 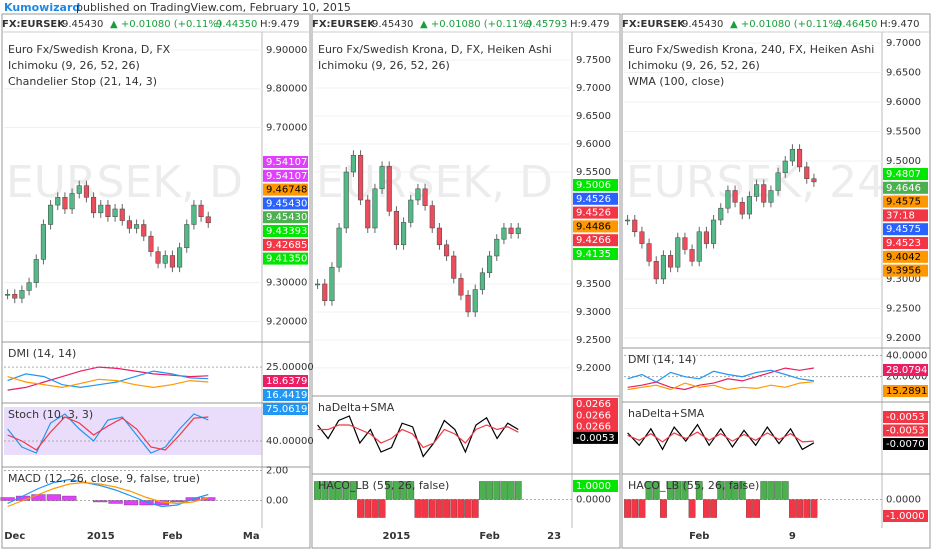 What do you see at coordinates (286, 259) in the screenshot?
I see `price-tag-label: 9.41350` at bounding box center [286, 259].